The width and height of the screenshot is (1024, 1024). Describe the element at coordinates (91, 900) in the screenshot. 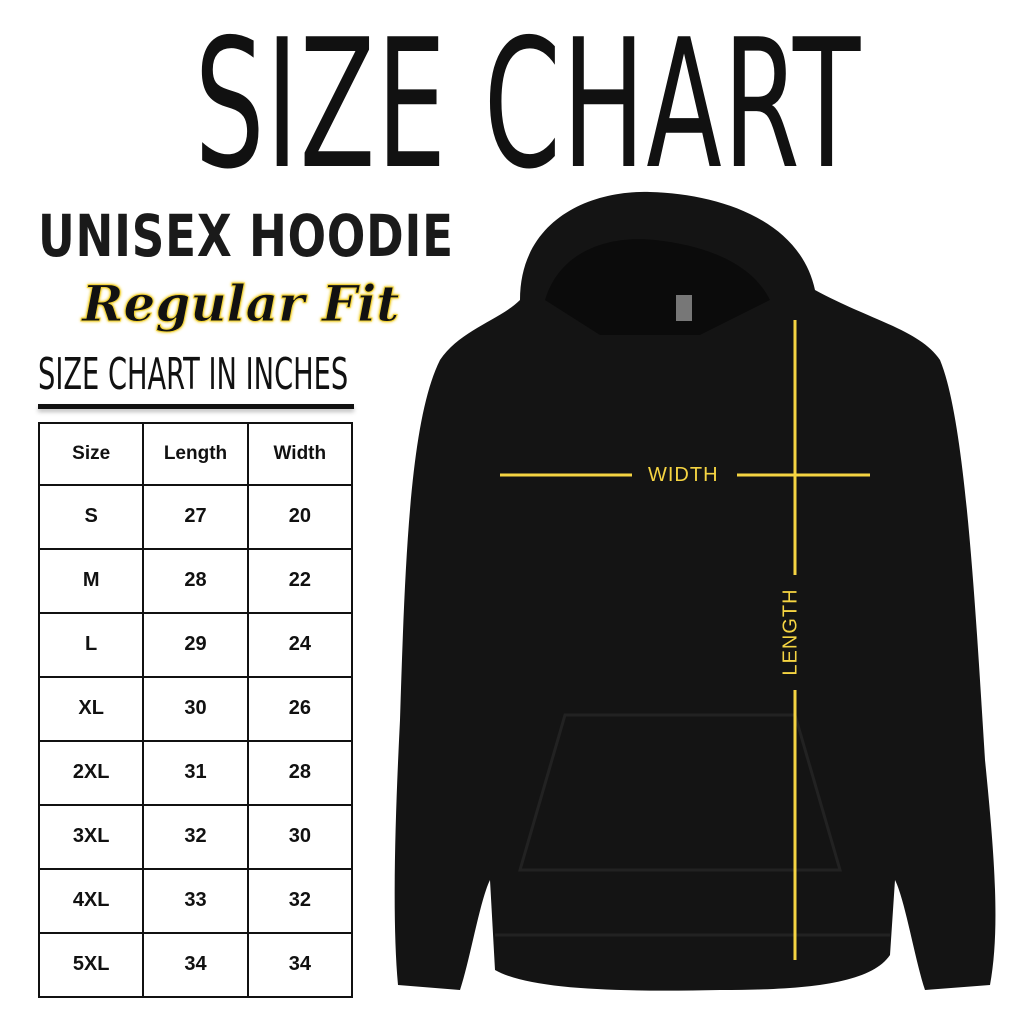

I see `cell-size: 4XL` at that location.